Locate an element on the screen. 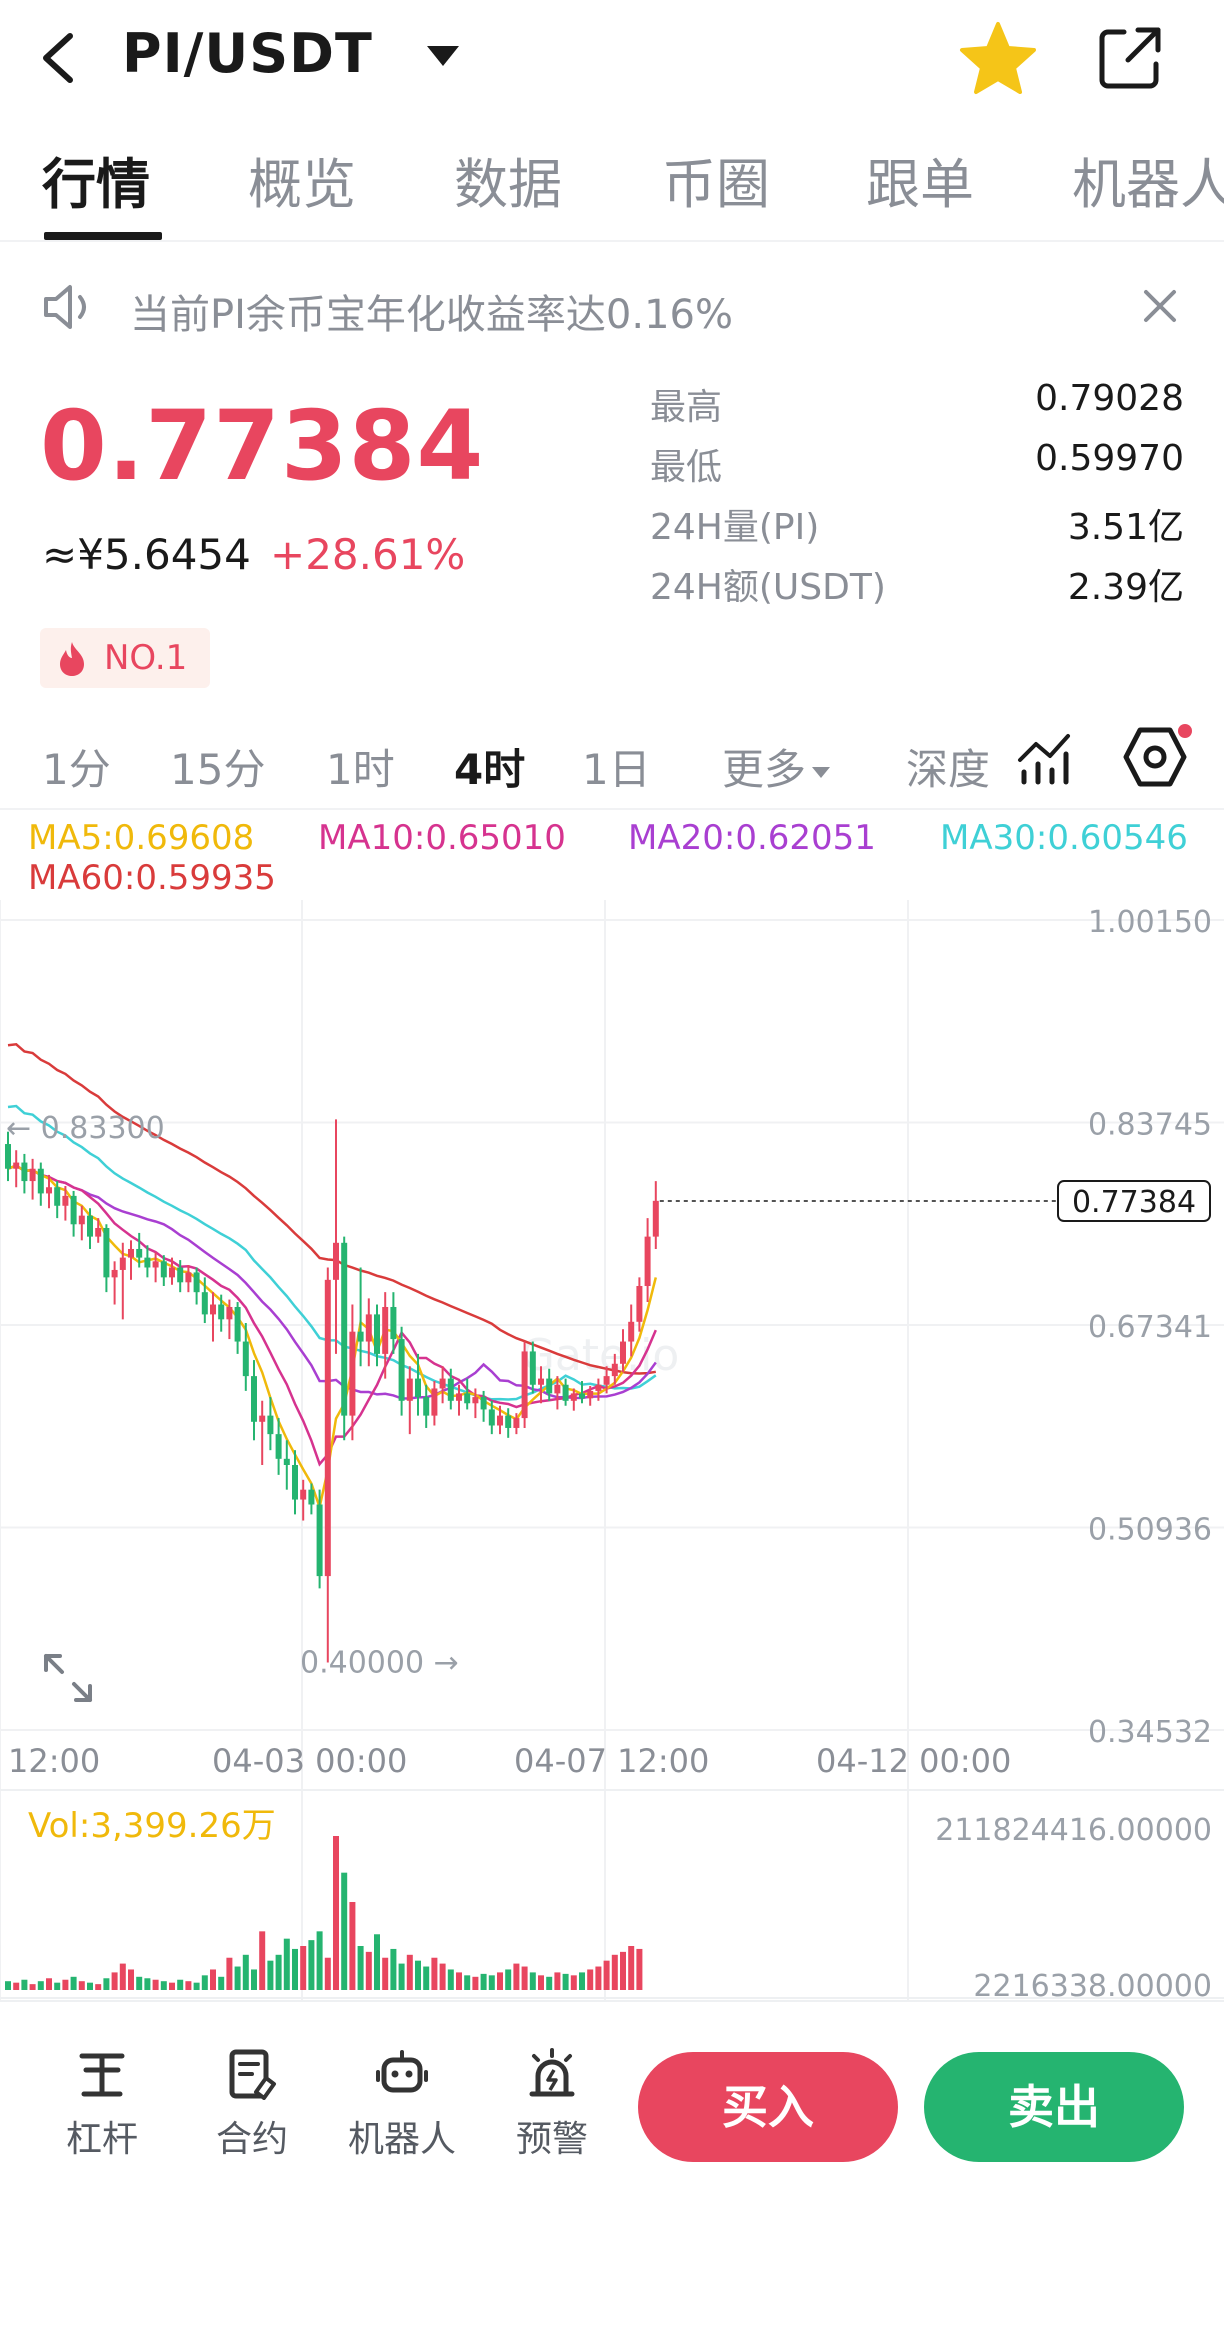  stat-low-label: 最低 is located at coordinates (686, 467).